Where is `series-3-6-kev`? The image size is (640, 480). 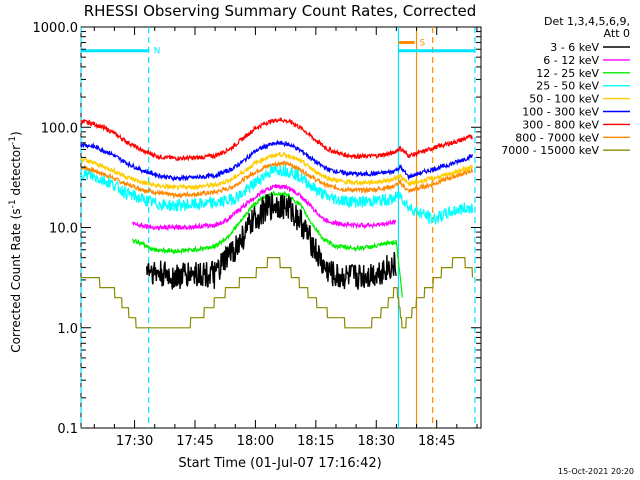
series-3-6-kev is located at coordinates (271, 240).